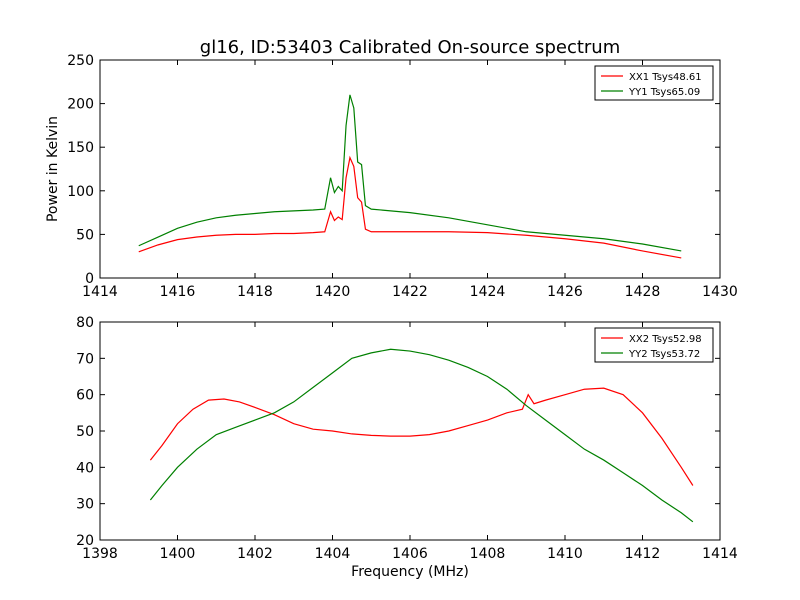  I want to click on y-tick-label: 20, so click(85, 541).